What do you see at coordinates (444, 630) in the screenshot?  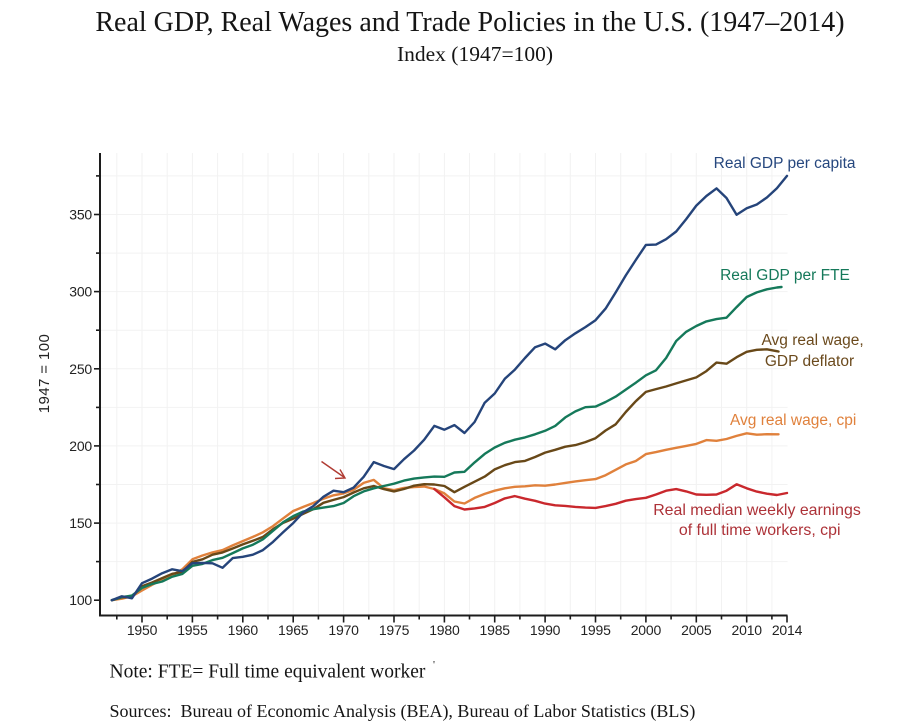 I see `svg-text: 1980` at bounding box center [444, 630].